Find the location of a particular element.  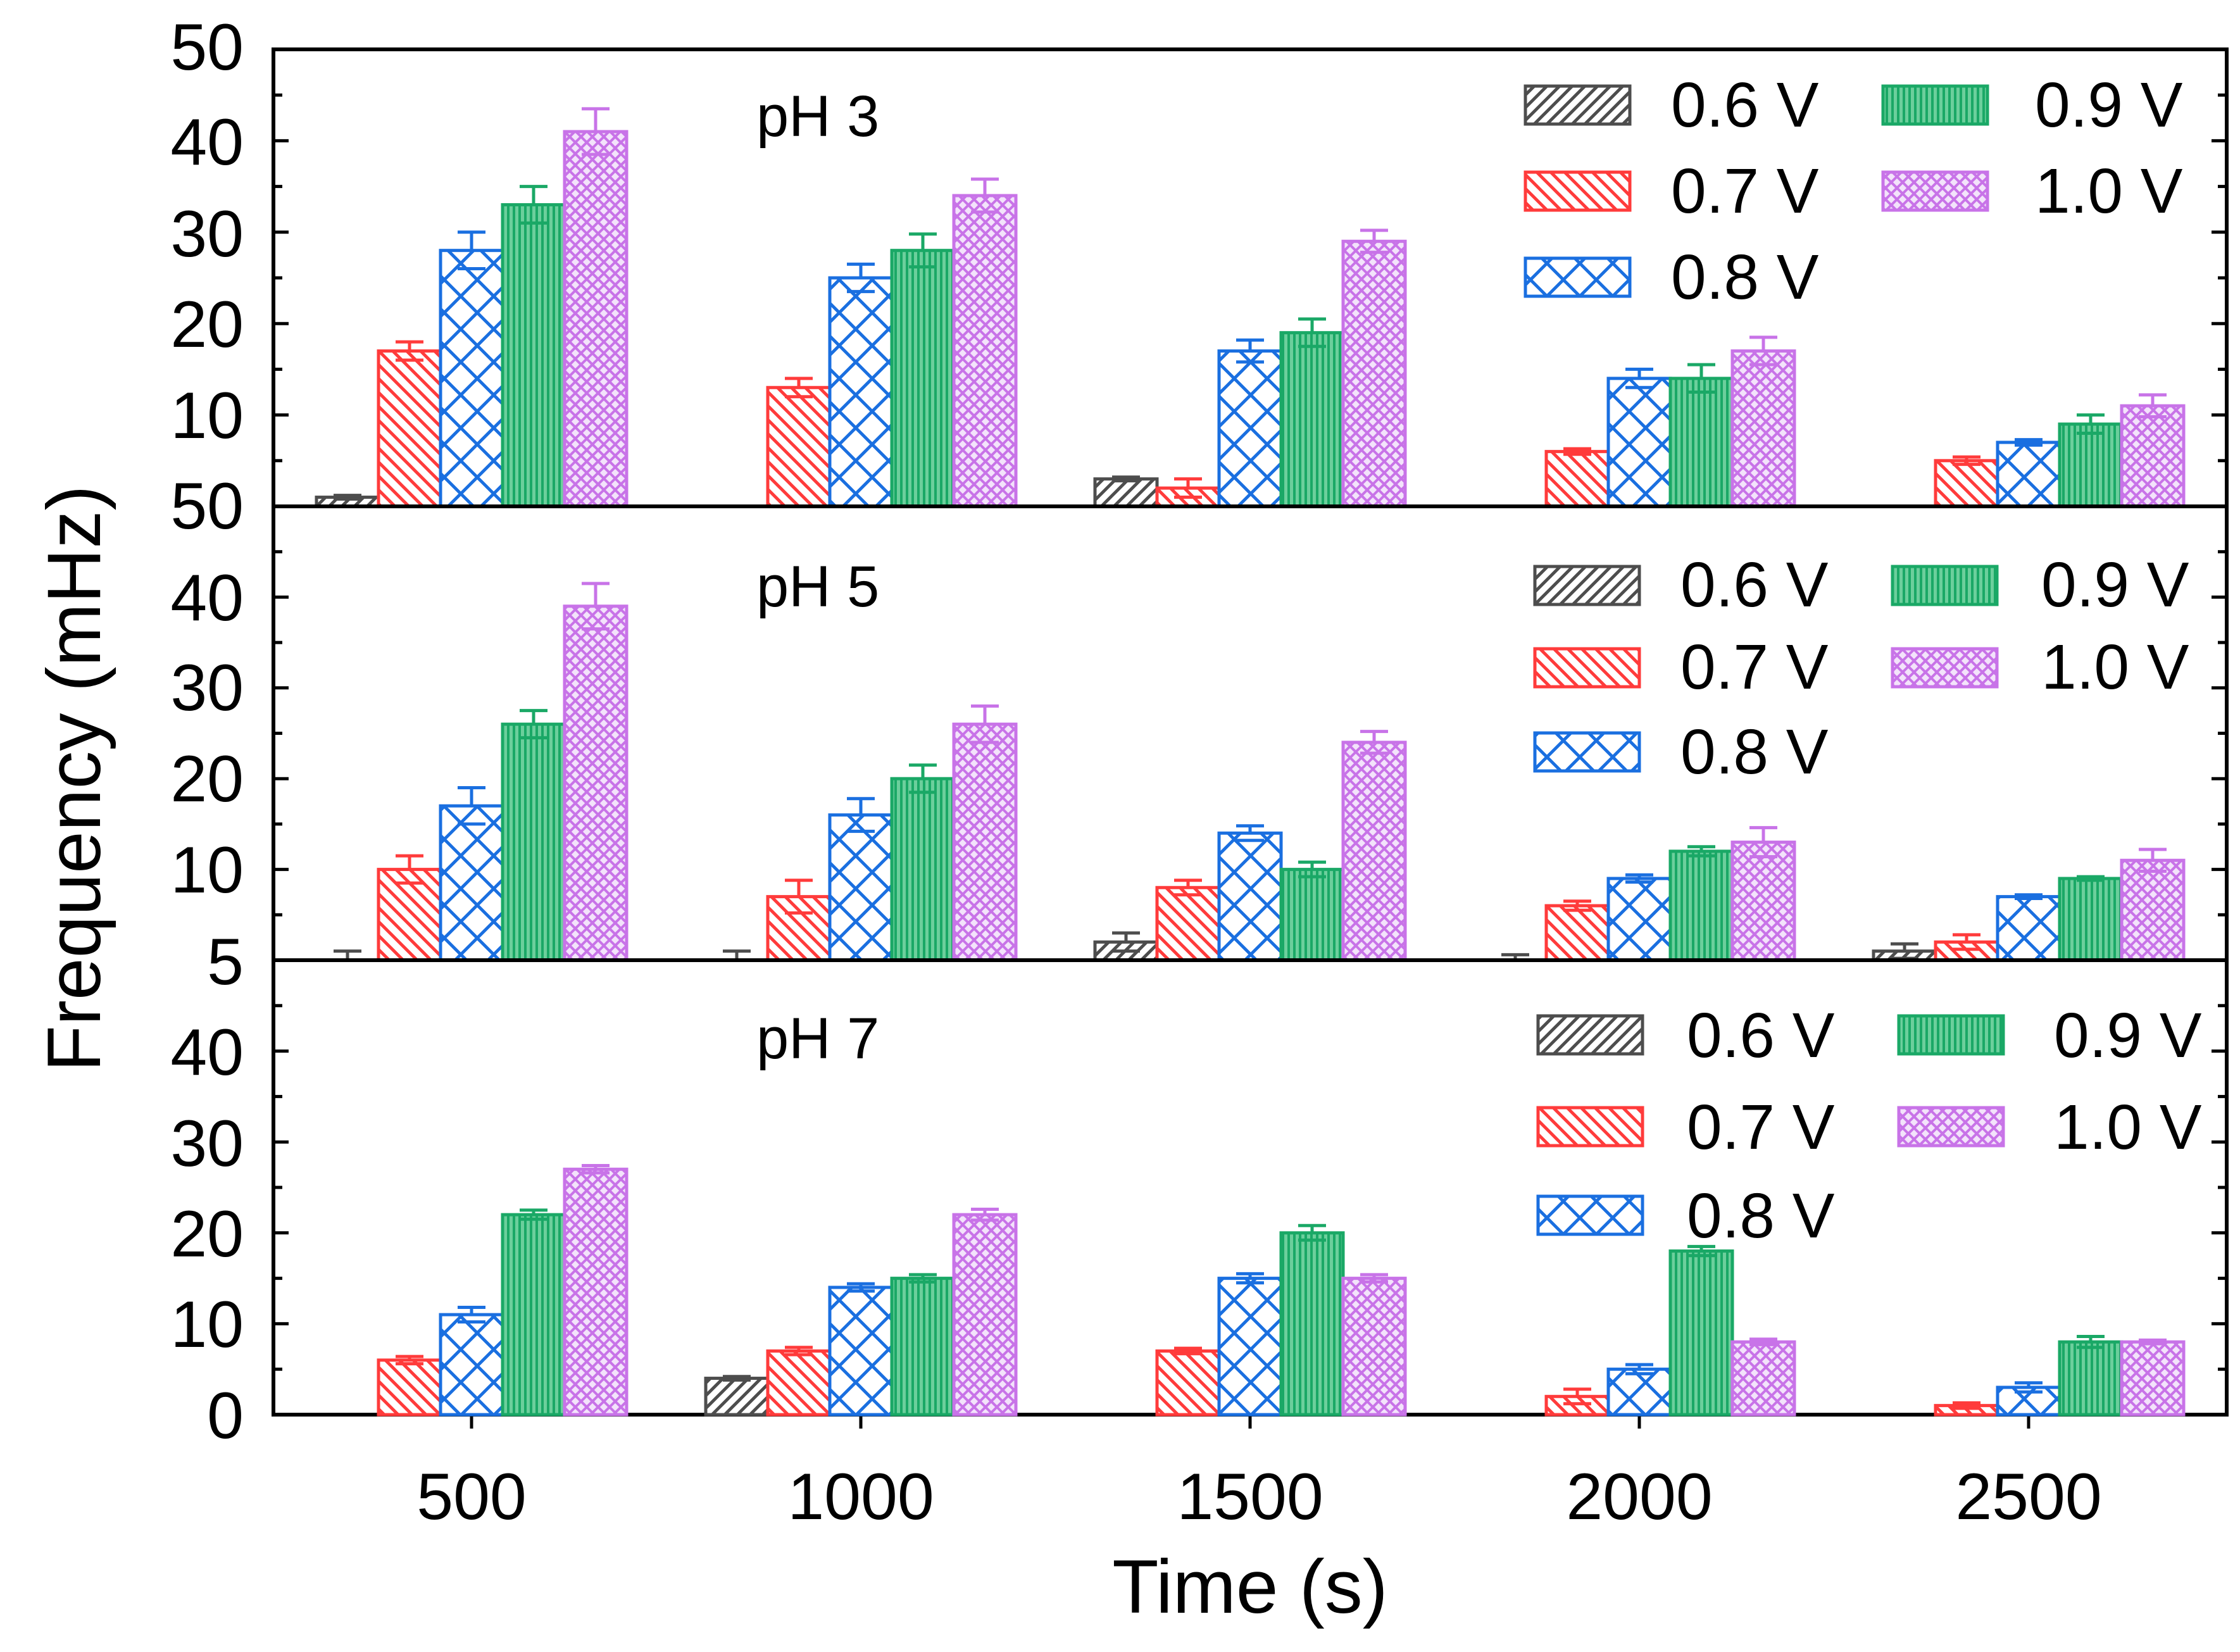

y-ticks-panel-ph7: 50 40 30 20 10 0 is located at coordinates (207, 1234).